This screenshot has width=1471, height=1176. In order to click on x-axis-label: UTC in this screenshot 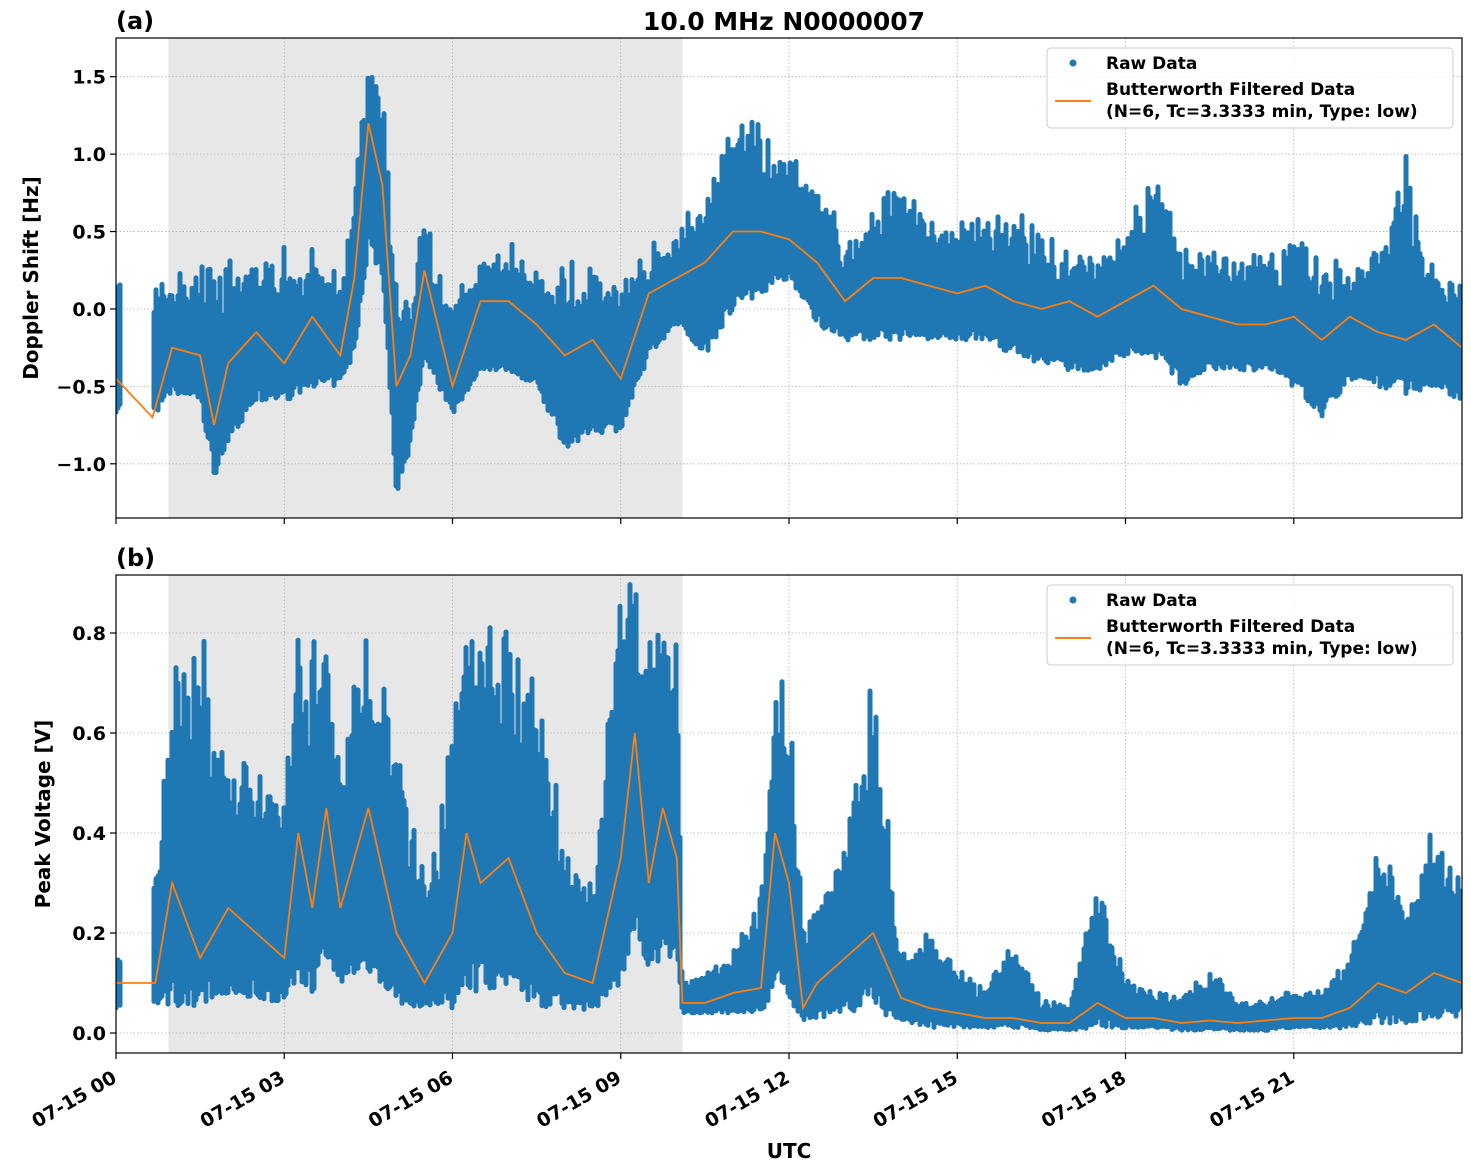, I will do `click(789, 1151)`.